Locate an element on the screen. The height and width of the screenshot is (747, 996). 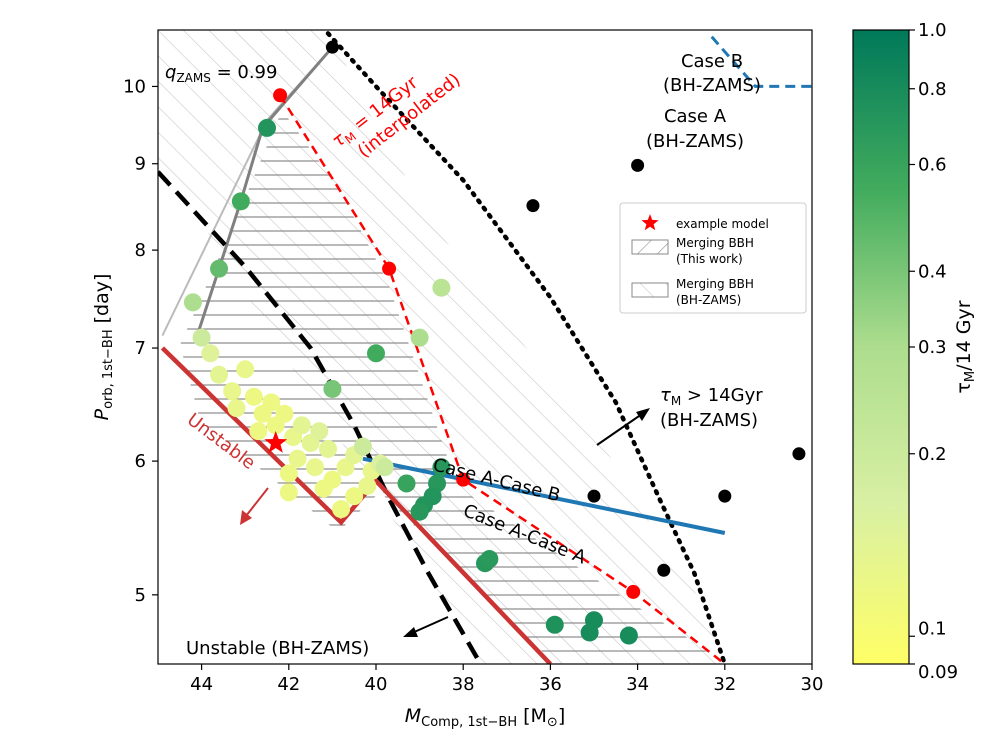
x-tick-label: 44 is located at coordinates (201, 684).